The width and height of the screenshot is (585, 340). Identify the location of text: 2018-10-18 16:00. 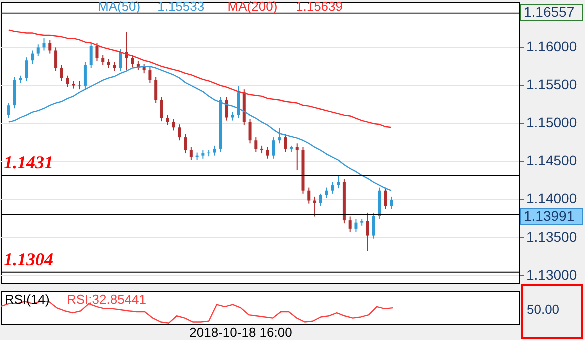
(241, 332).